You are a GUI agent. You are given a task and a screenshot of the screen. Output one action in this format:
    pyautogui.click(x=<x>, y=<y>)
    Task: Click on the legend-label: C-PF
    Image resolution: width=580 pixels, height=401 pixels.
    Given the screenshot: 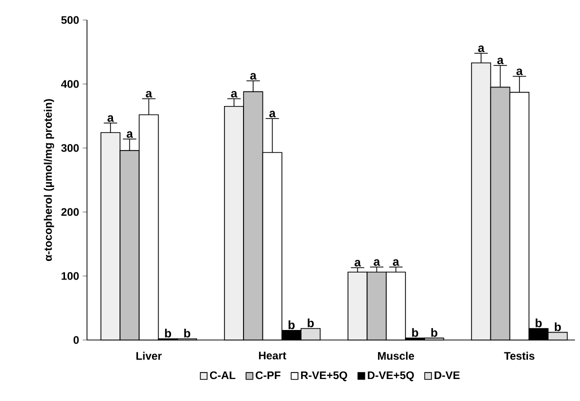 What is the action you would take?
    pyautogui.click(x=268, y=375)
    